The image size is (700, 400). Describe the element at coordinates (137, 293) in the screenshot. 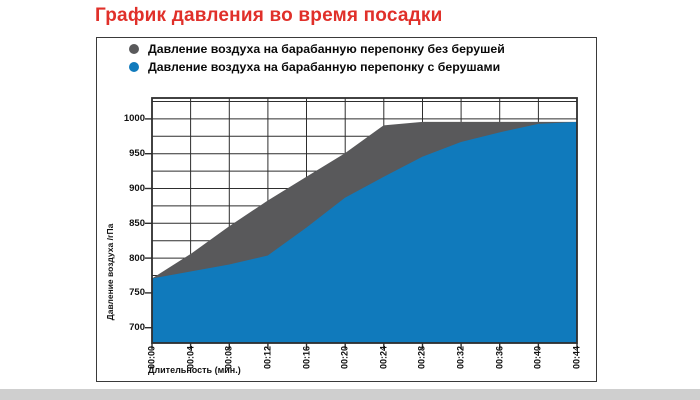

I see `y-axis-tick-label: 750` at that location.